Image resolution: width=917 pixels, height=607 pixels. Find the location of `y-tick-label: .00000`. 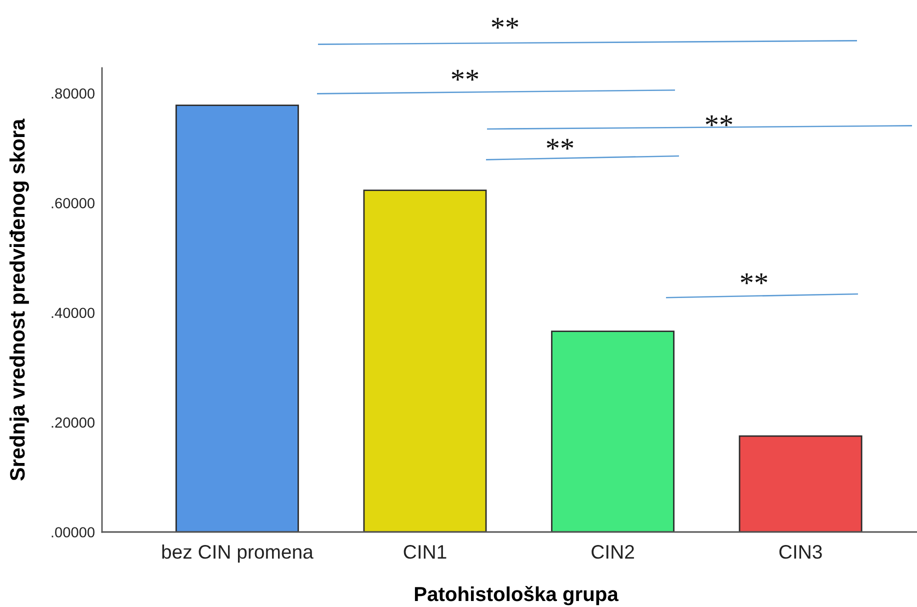

y-tick-label: .00000 is located at coordinates (73, 532).